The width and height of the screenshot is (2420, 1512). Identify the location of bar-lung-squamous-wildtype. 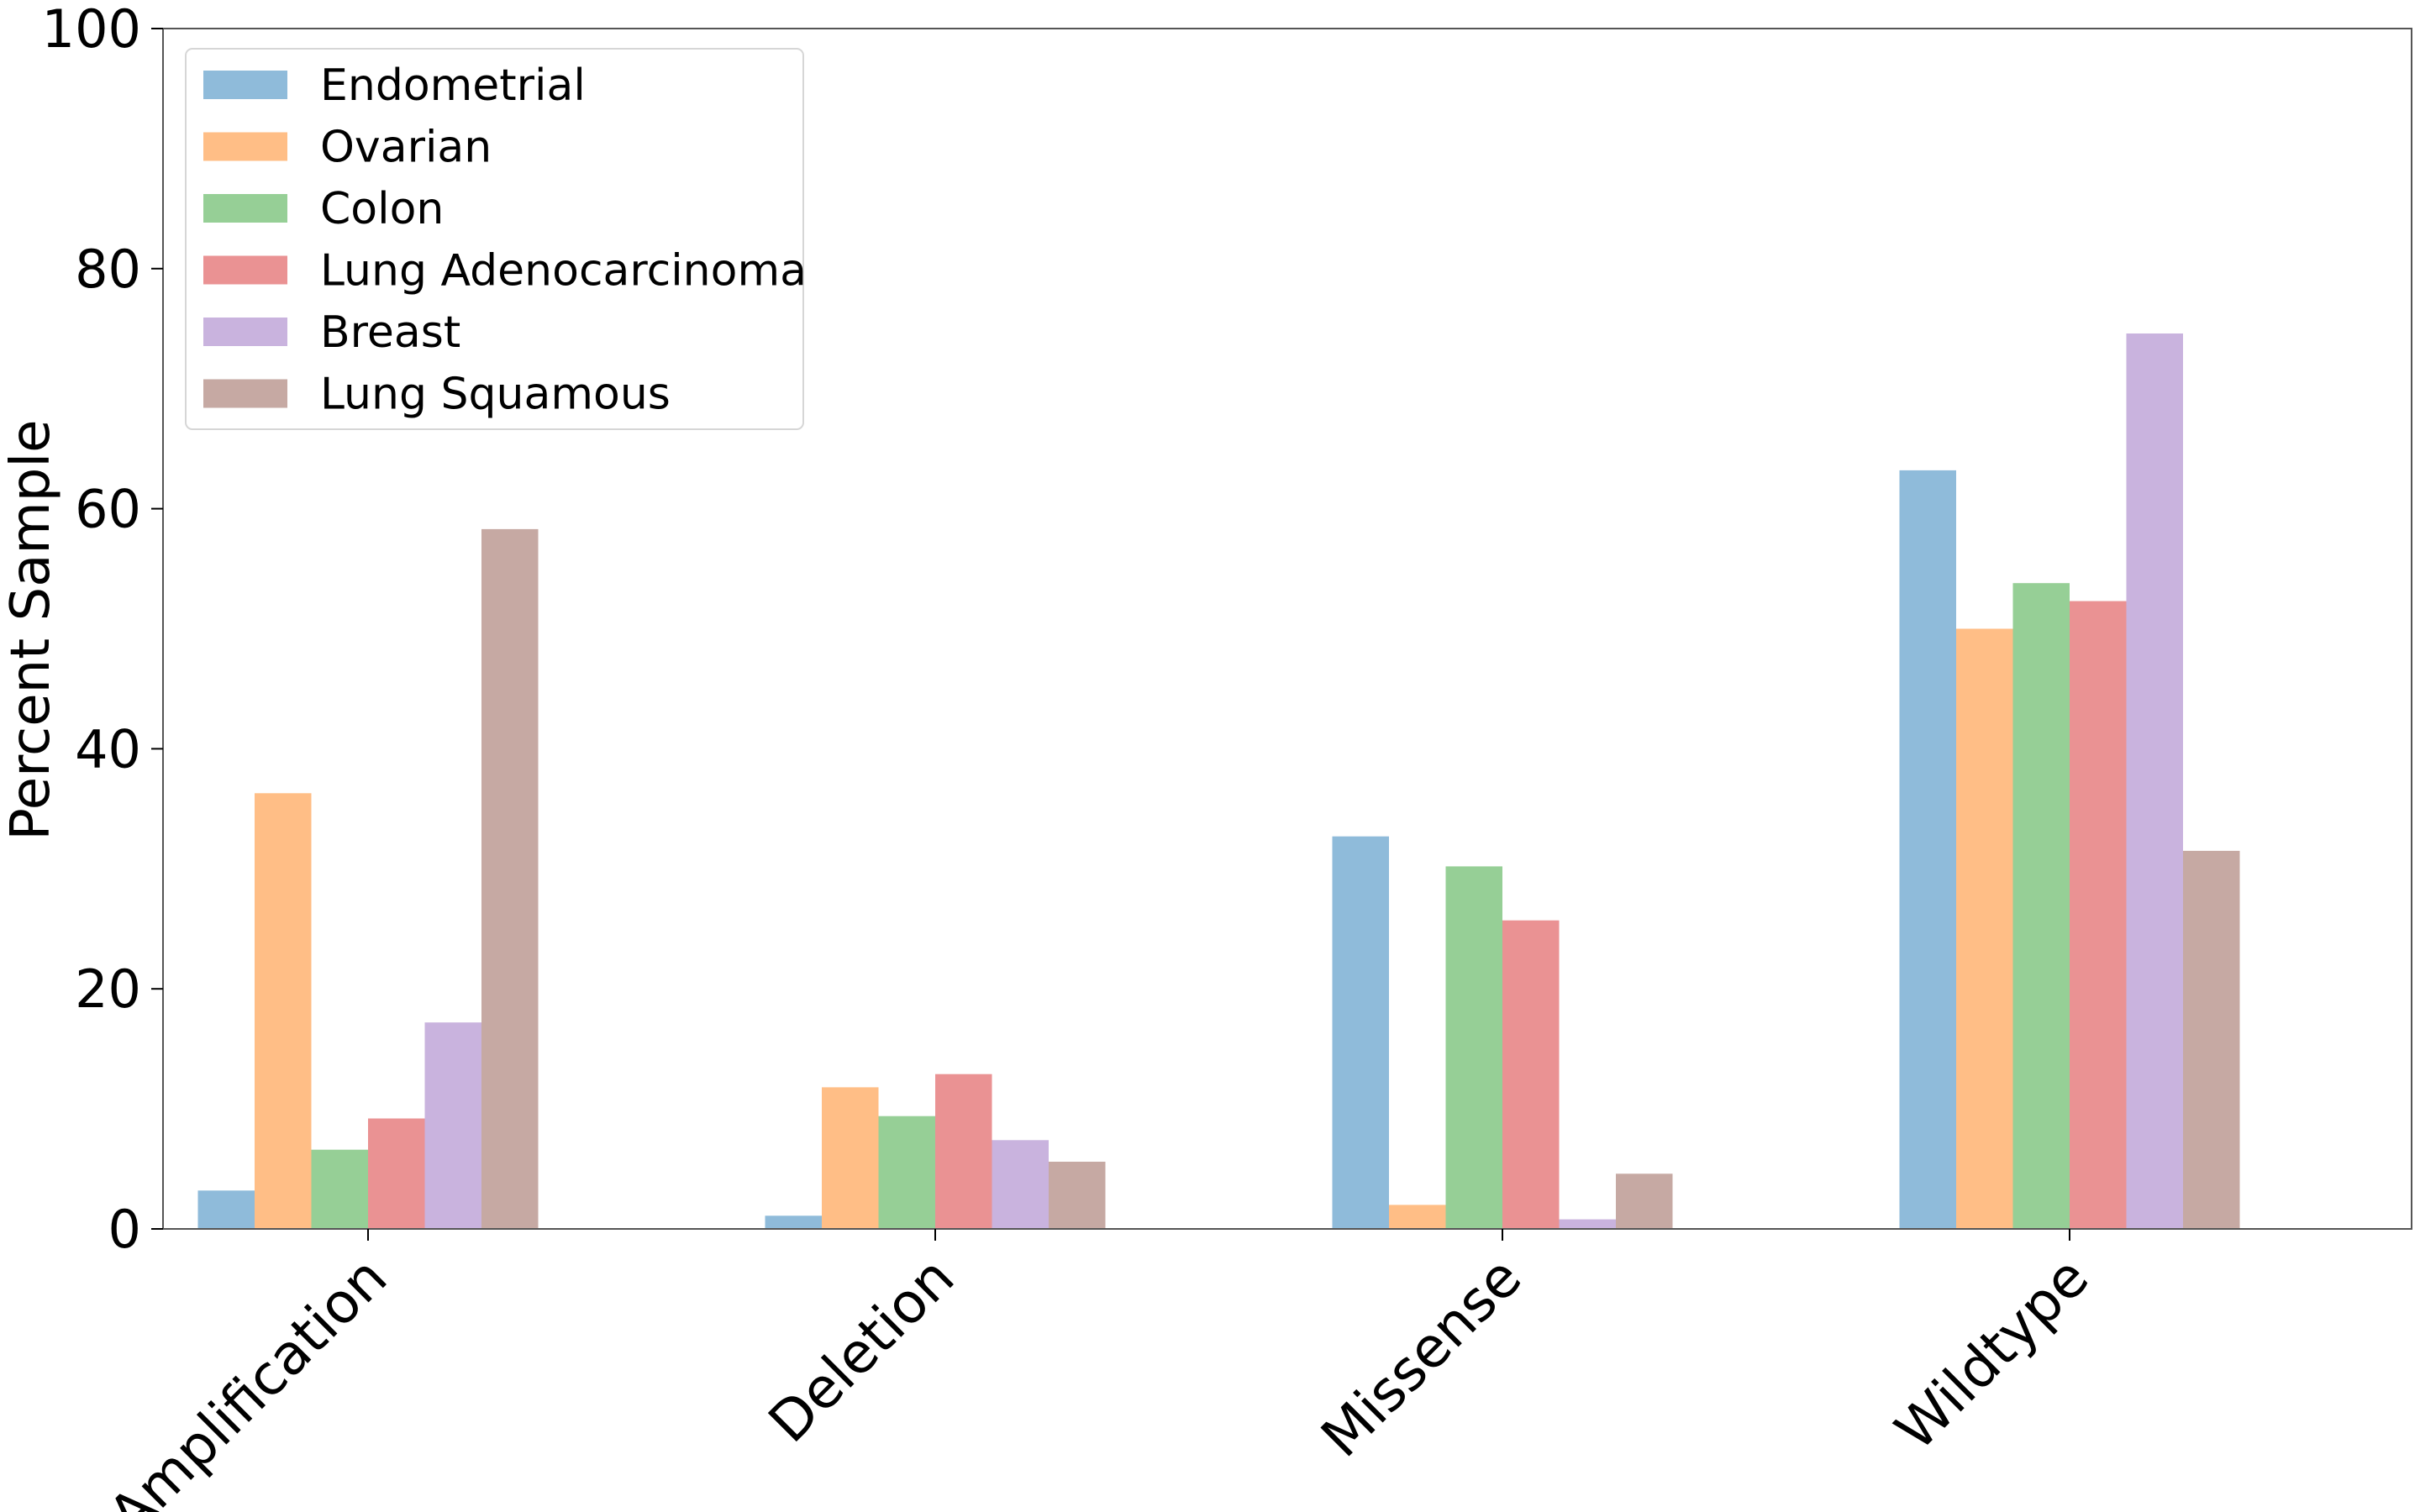
(2211, 1039).